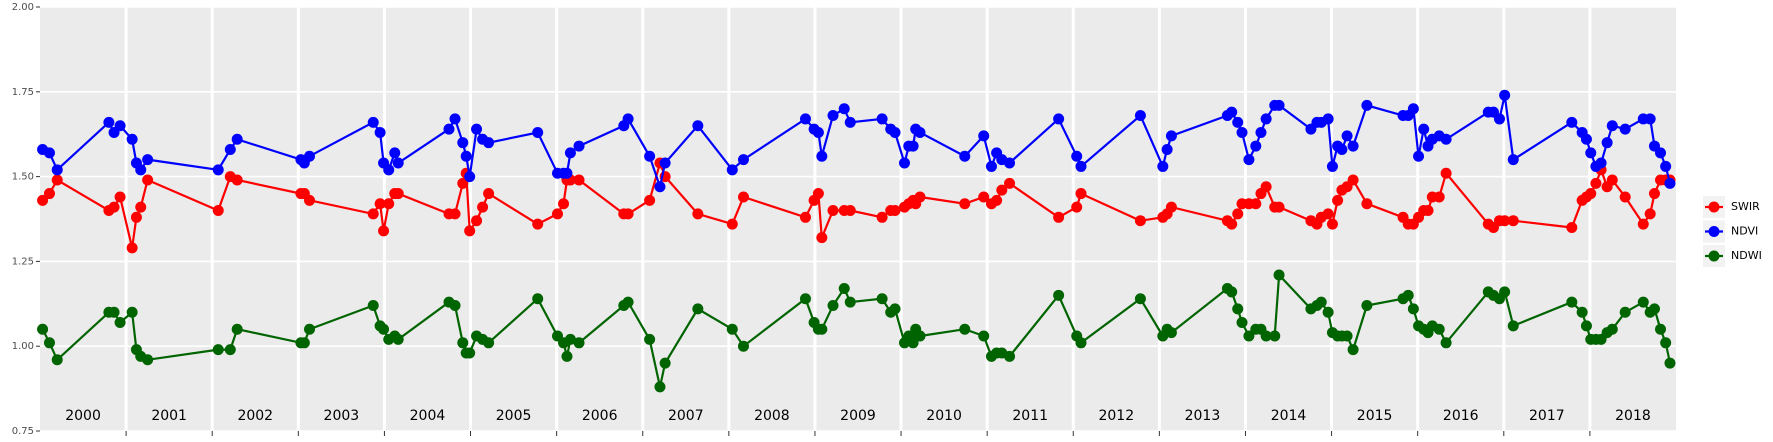 This screenshot has height=442, width=1773. Describe the element at coordinates (1461, 416) in the screenshot. I see `year-label: 2016` at that location.